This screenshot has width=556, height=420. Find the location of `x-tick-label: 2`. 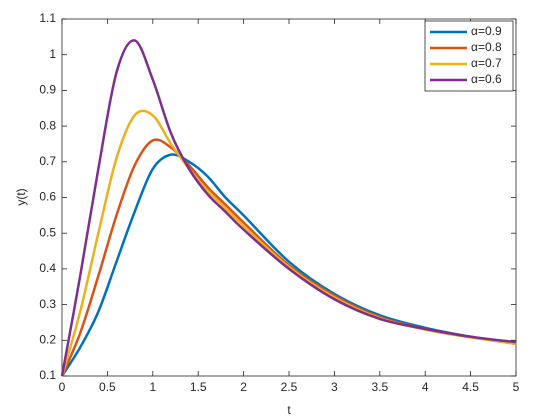

x-tick-label: 2 is located at coordinates (243, 387).